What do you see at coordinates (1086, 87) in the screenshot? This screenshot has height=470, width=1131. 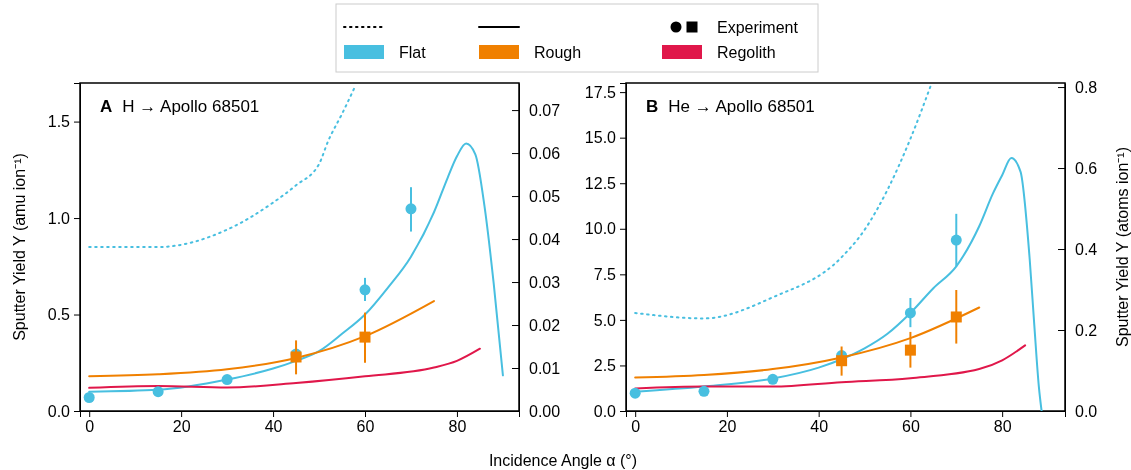 I see `y2-tick-label: 0.8` at bounding box center [1086, 87].